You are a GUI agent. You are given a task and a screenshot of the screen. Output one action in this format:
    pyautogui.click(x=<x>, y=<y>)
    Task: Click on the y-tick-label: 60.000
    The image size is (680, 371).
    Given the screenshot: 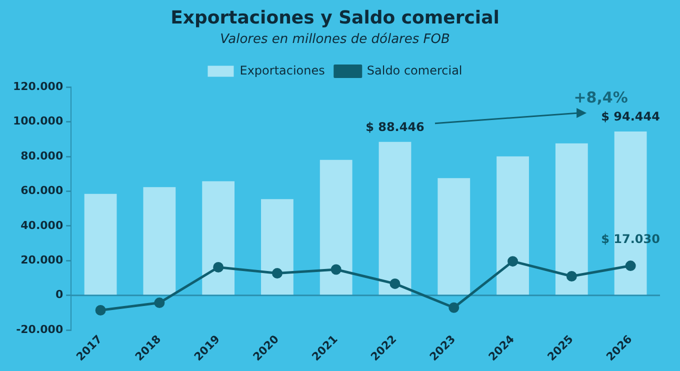 What is the action you would take?
    pyautogui.click(x=42, y=191)
    